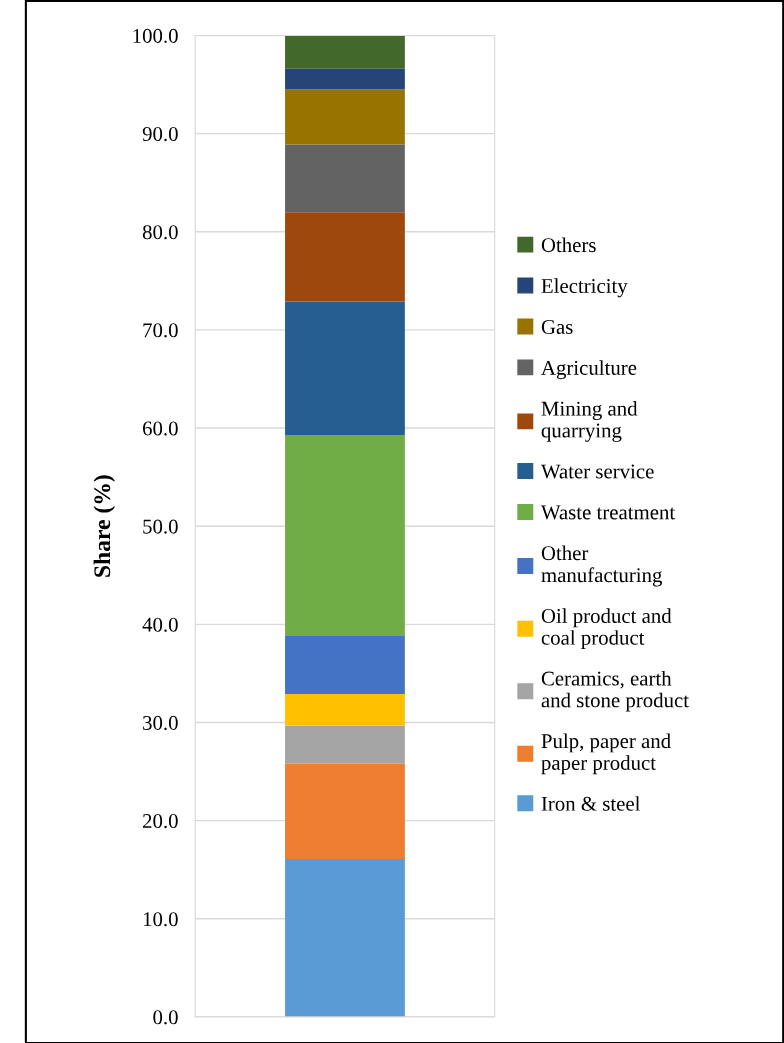  I want to click on y-tick-label: 40.0, so click(160, 624).